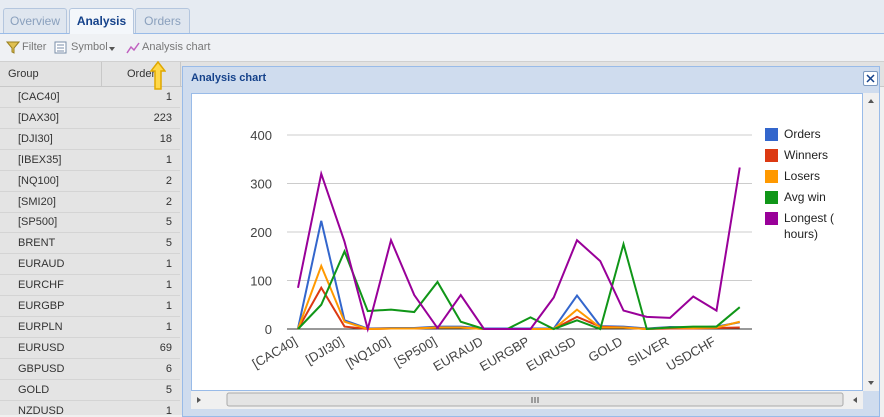  I want to click on grid-row: [NQ100] 2, so click(90, 181).